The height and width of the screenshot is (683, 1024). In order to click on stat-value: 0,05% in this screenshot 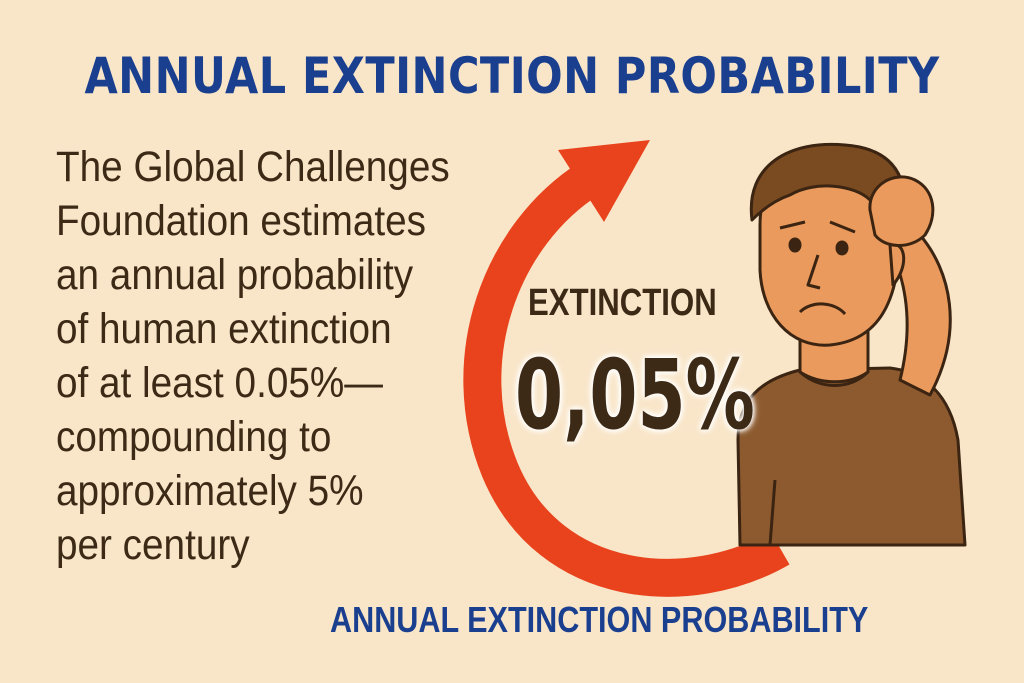, I will do `click(635, 395)`.